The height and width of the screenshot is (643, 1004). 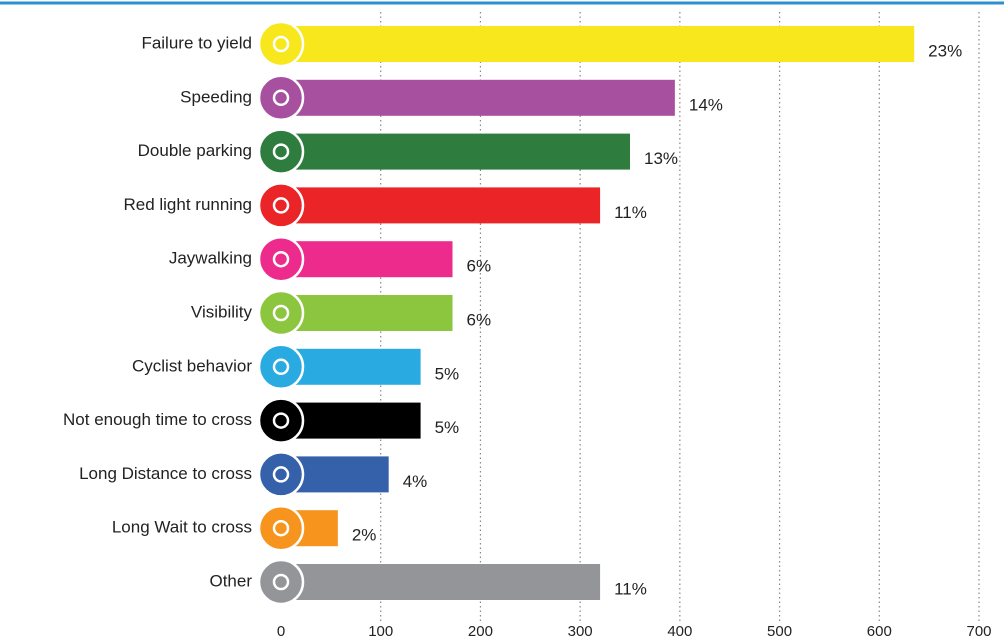 I want to click on x-tick-label: 0, so click(x=281, y=631).